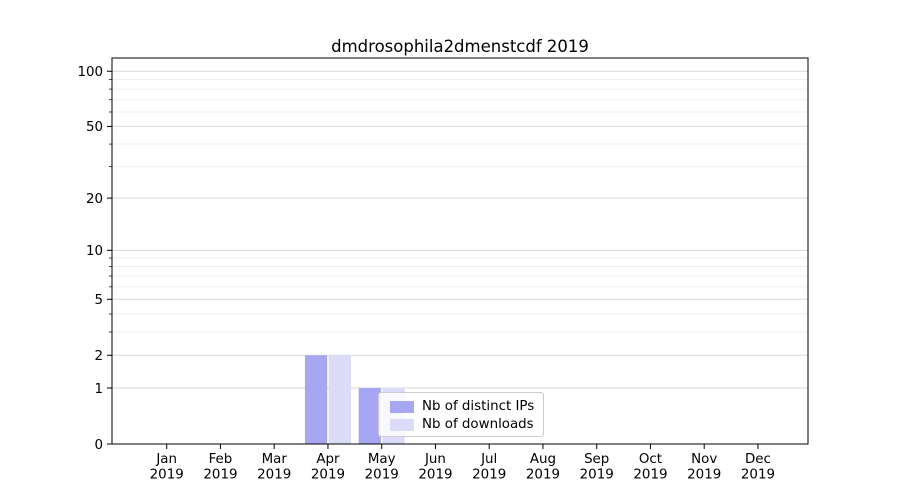 The image size is (900, 500). I want to click on legend: Nb of distinct IPs Nb of downloads, so click(461, 414).